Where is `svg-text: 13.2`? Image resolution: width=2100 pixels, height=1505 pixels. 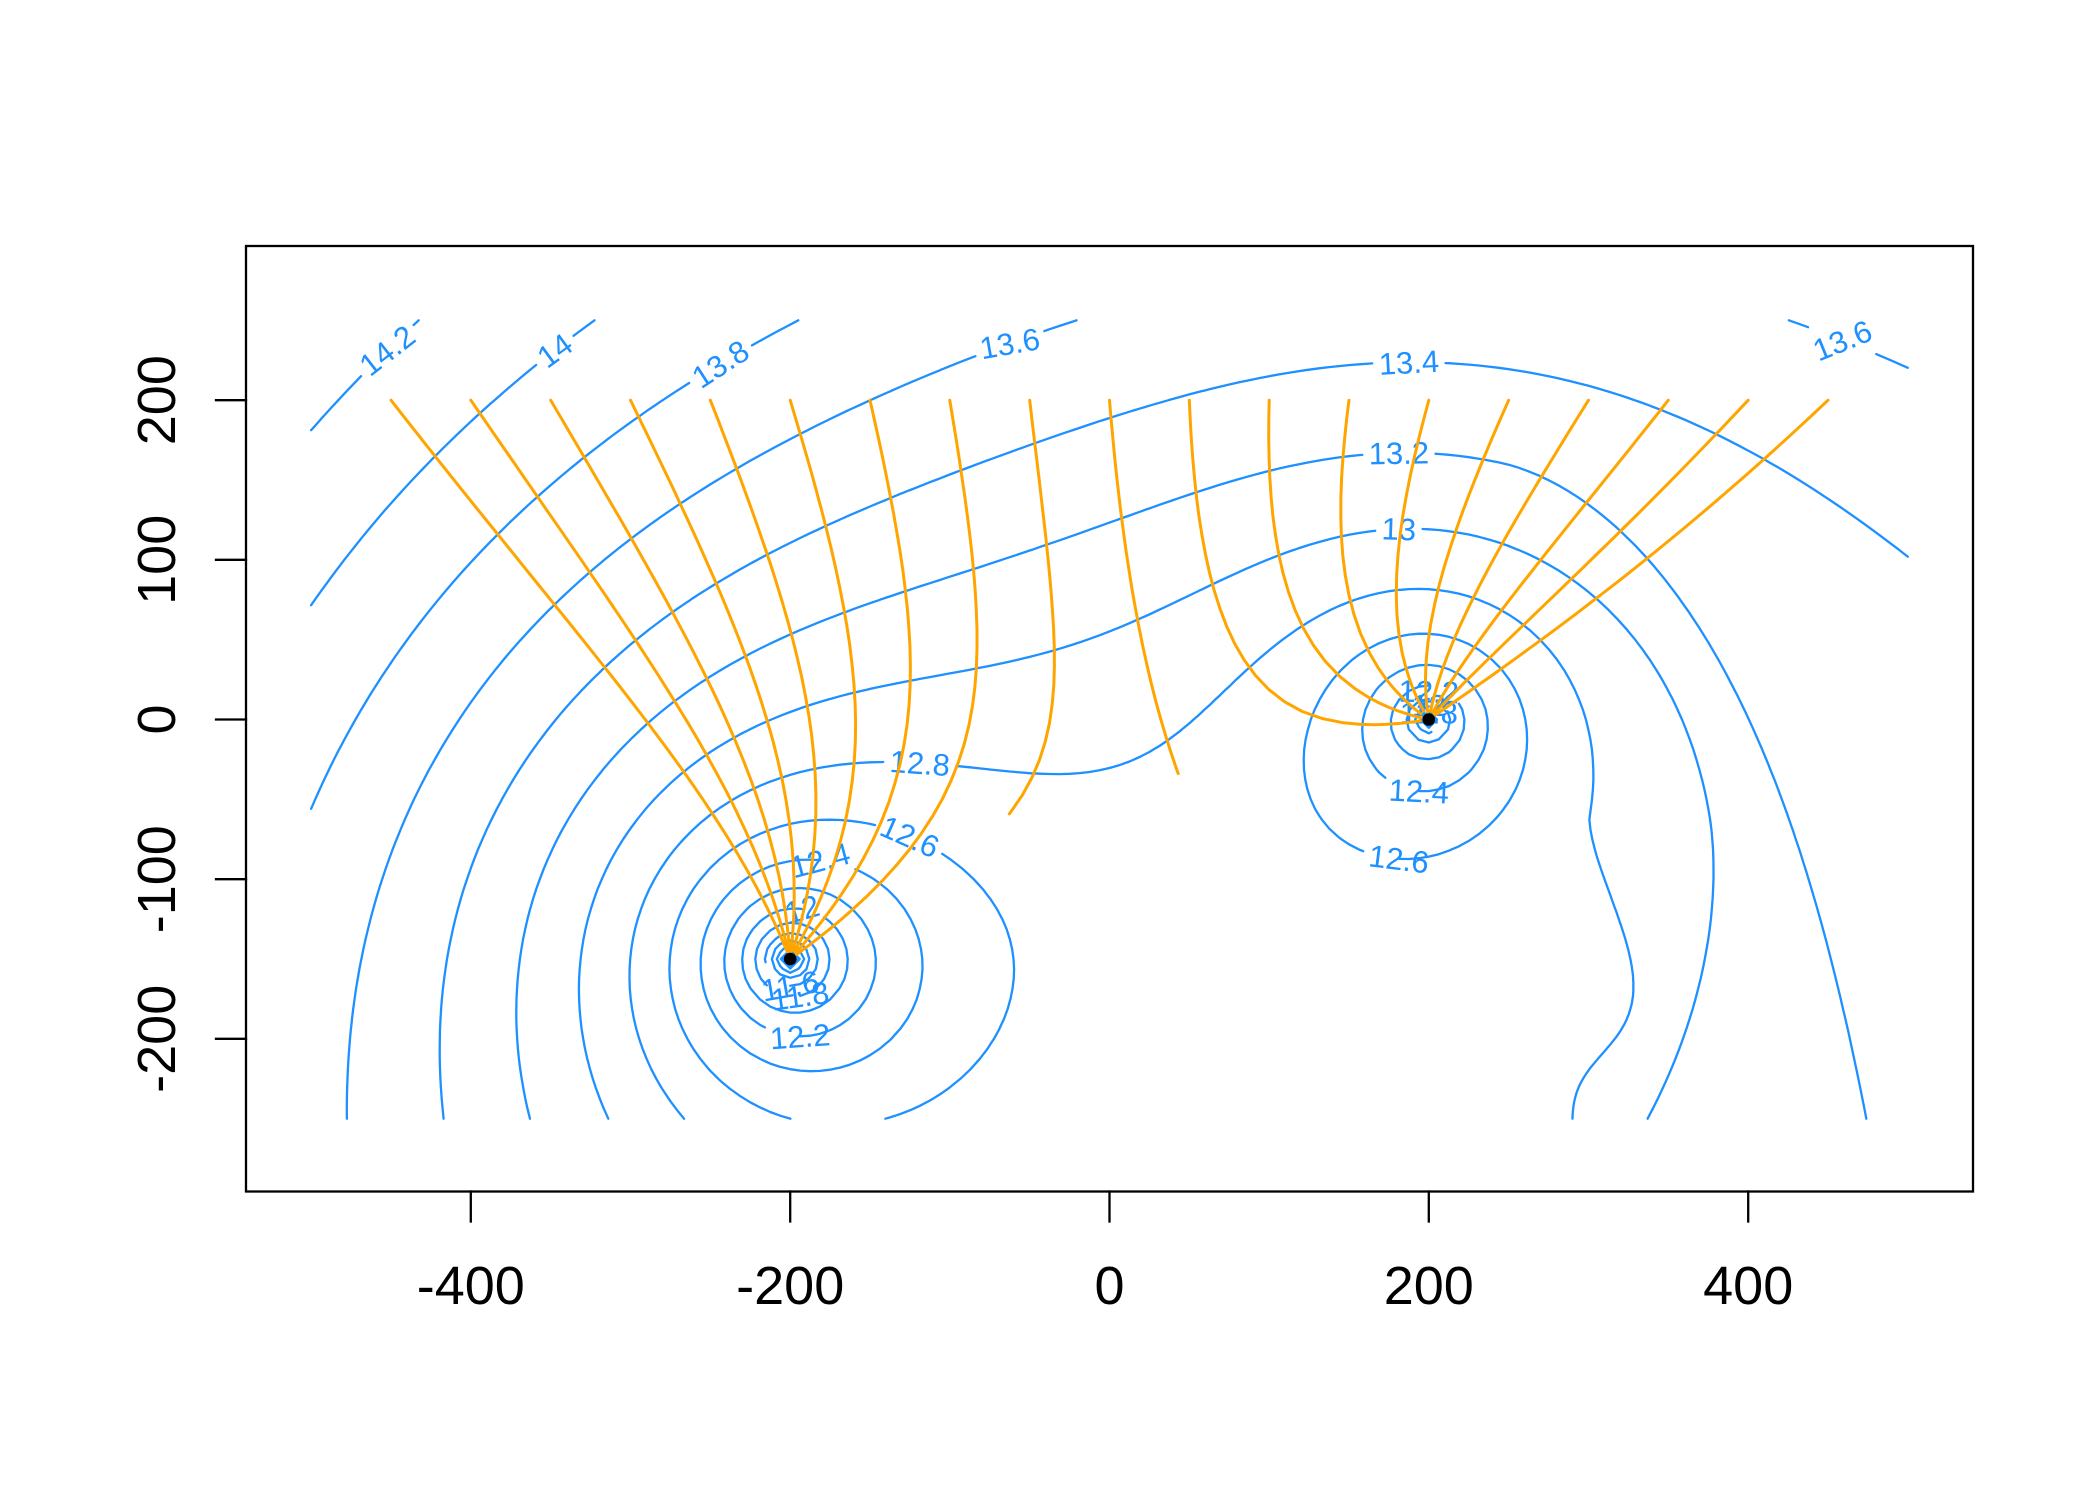
svg-text: 13.2 is located at coordinates (1398, 453).